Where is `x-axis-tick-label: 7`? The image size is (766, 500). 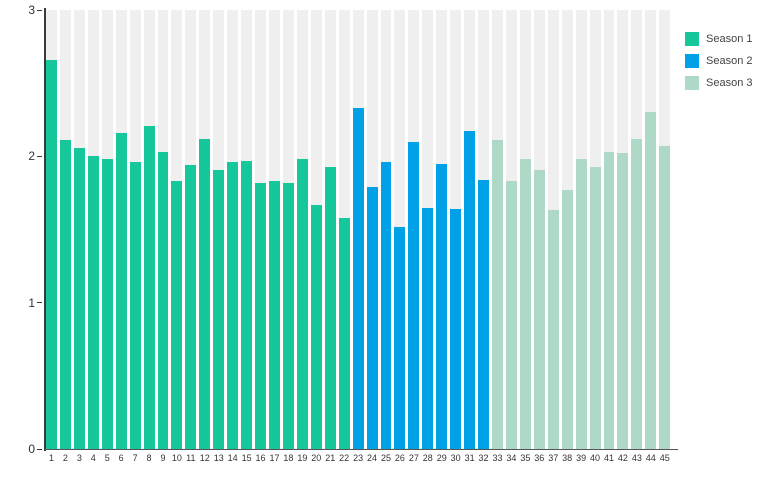 x-axis-tick-label: 7 is located at coordinates (135, 458).